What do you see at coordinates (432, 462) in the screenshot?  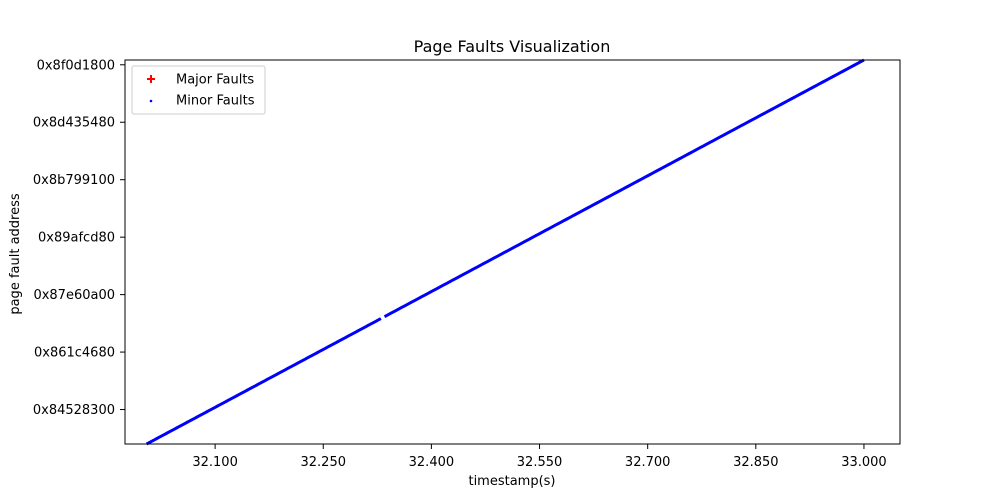 I see `x-tick-label: 32.400` at bounding box center [432, 462].